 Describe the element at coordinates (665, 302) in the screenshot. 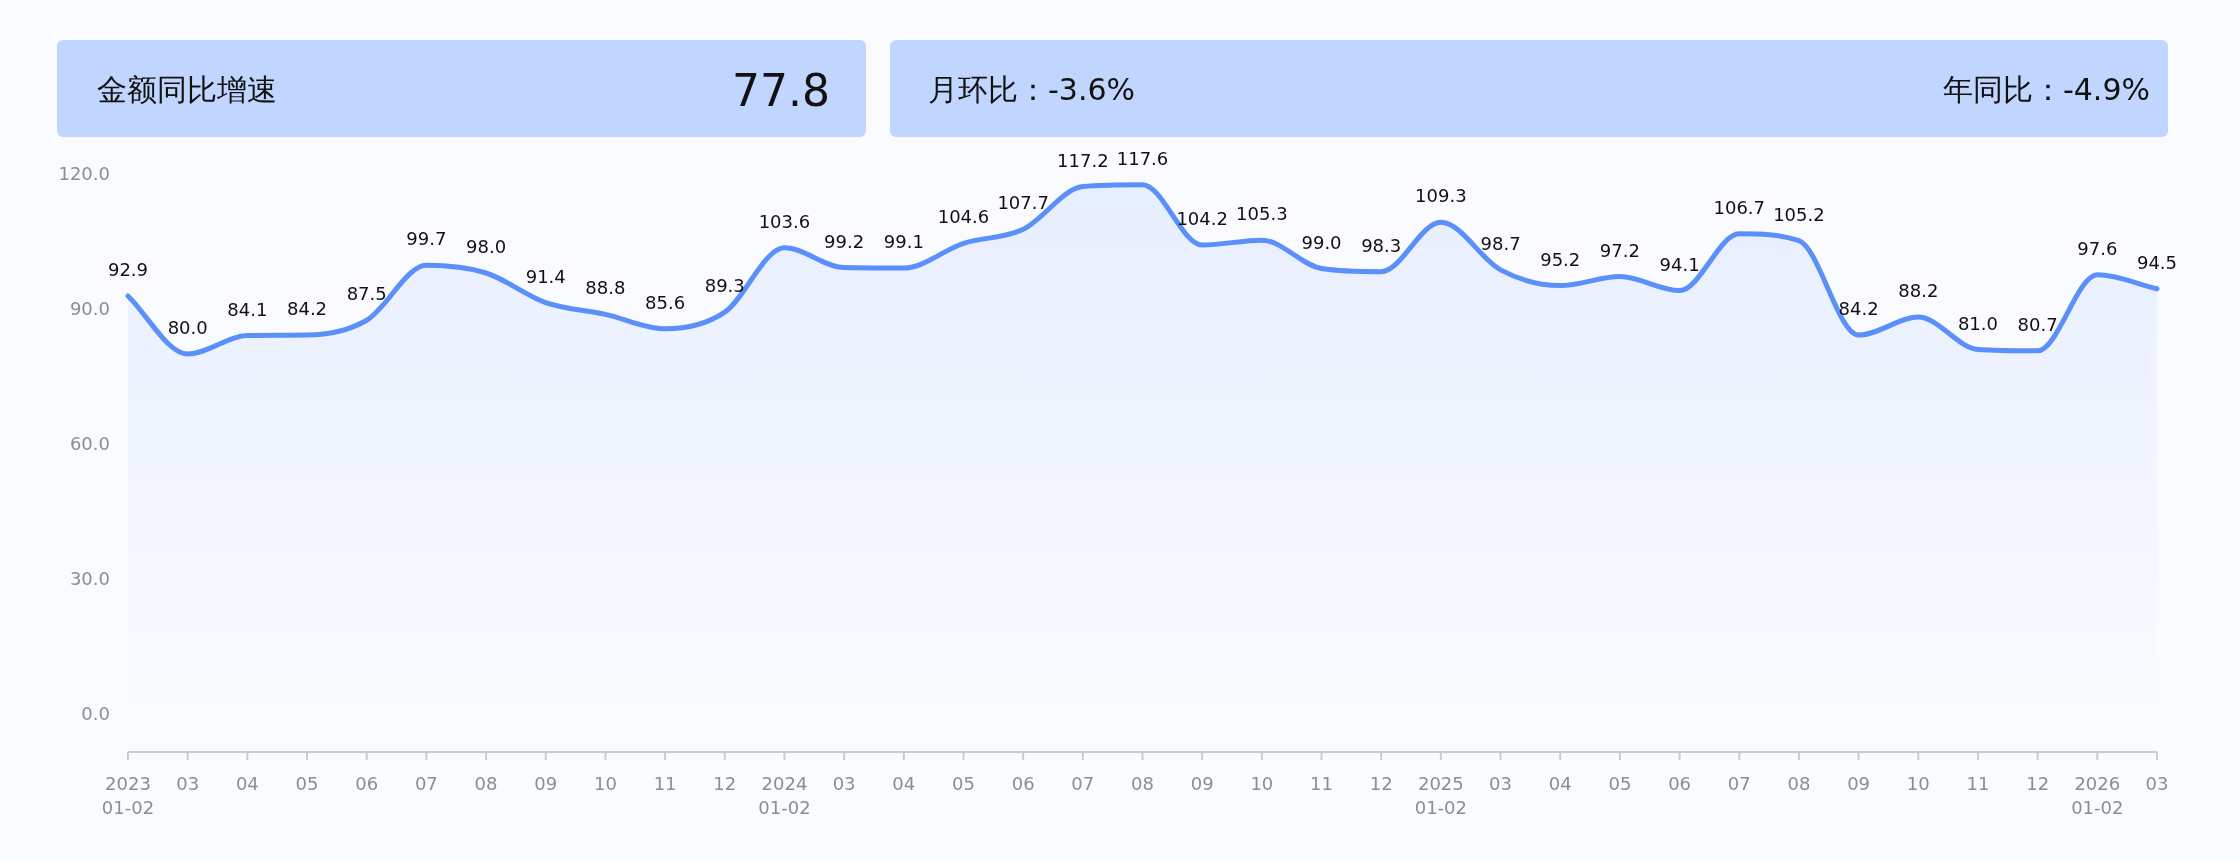

I see `data-label: 85.6` at that location.